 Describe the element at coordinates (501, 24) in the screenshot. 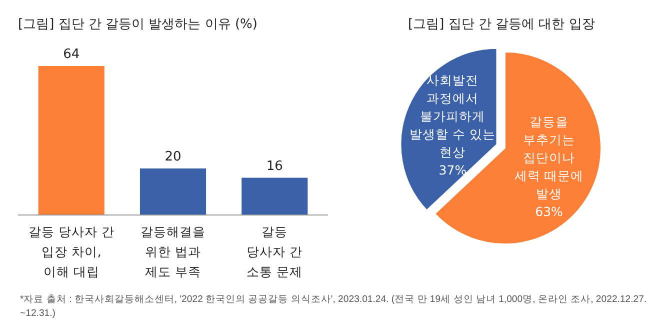

I see `chart-title: [그림] 집단 간 갈등에 대한 입장` at that location.